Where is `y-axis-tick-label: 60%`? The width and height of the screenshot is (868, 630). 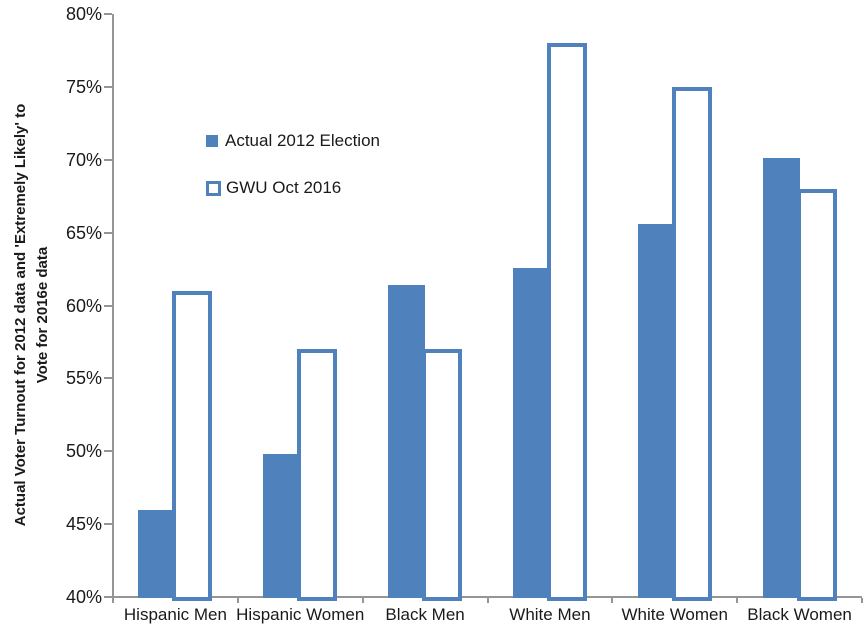
y-axis-tick-label: 60% is located at coordinates (83, 305).